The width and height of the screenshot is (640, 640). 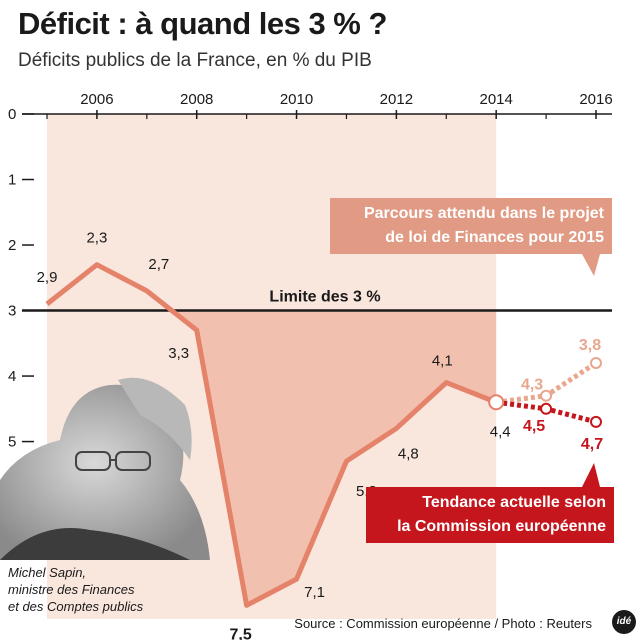 What do you see at coordinates (105, 468) in the screenshot?
I see `minister-photo` at bounding box center [105, 468].